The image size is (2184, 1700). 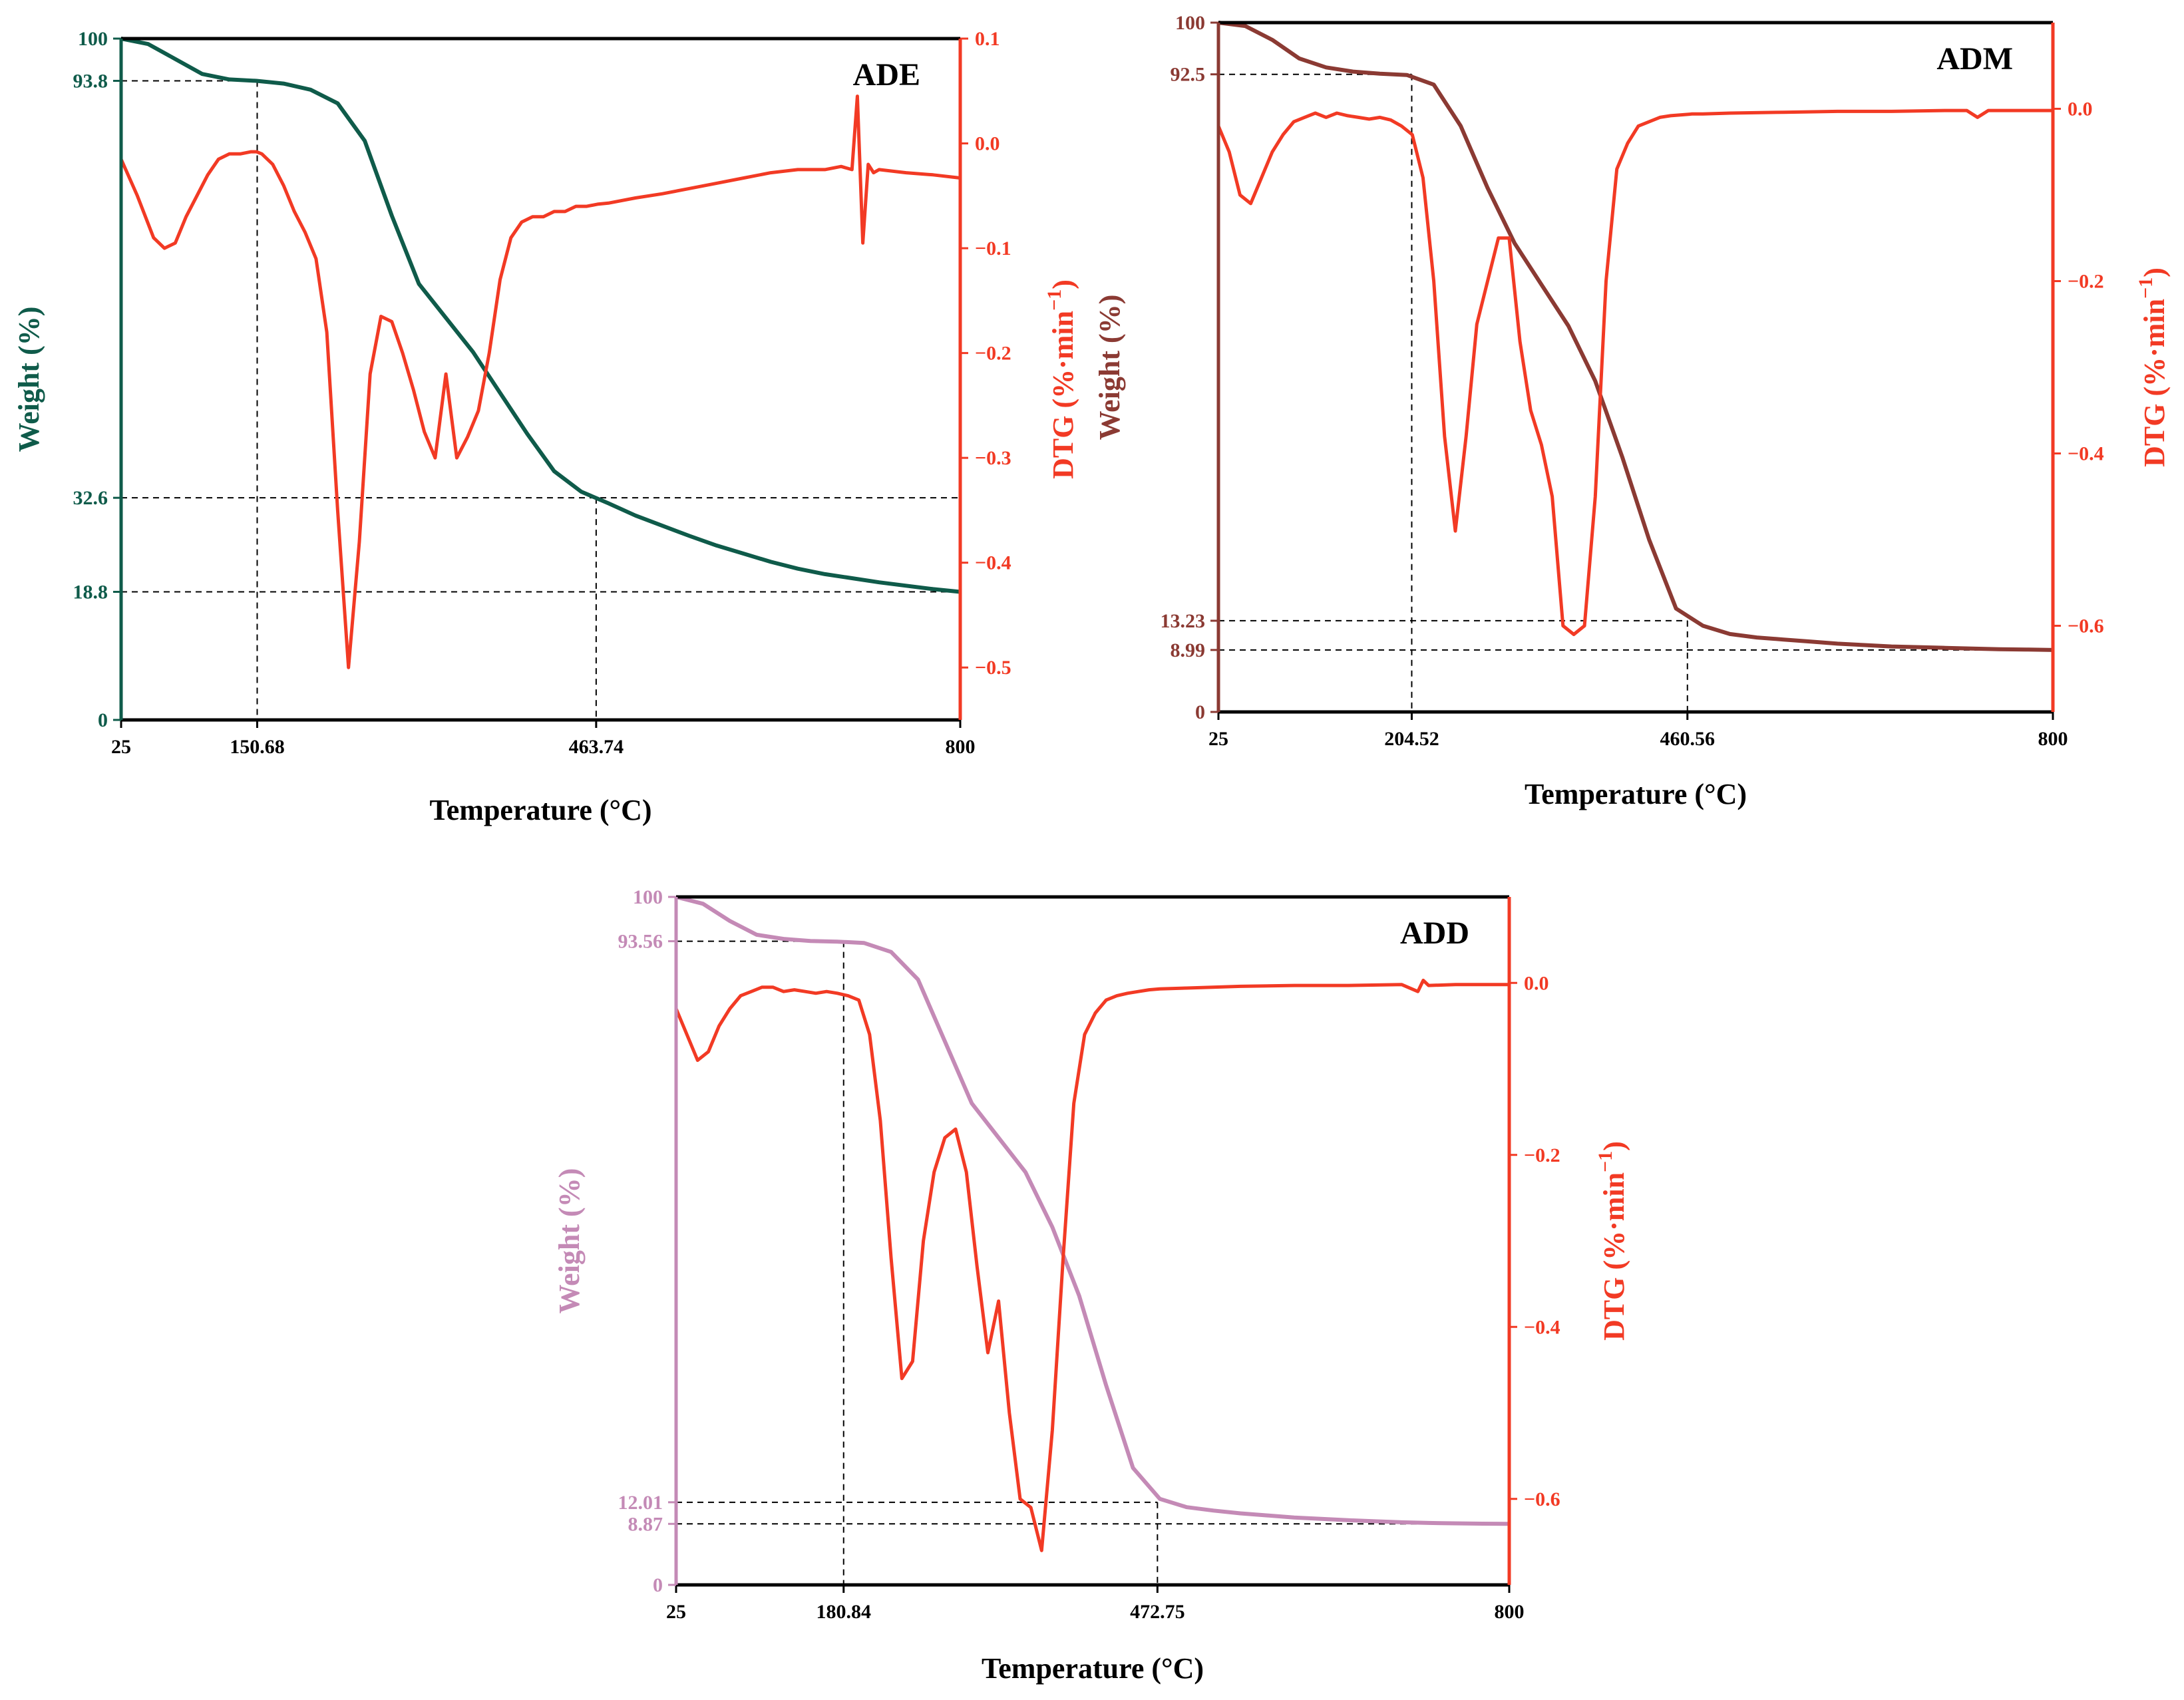 I want to click on left-tick-label: 92.5, so click(x=1188, y=75).